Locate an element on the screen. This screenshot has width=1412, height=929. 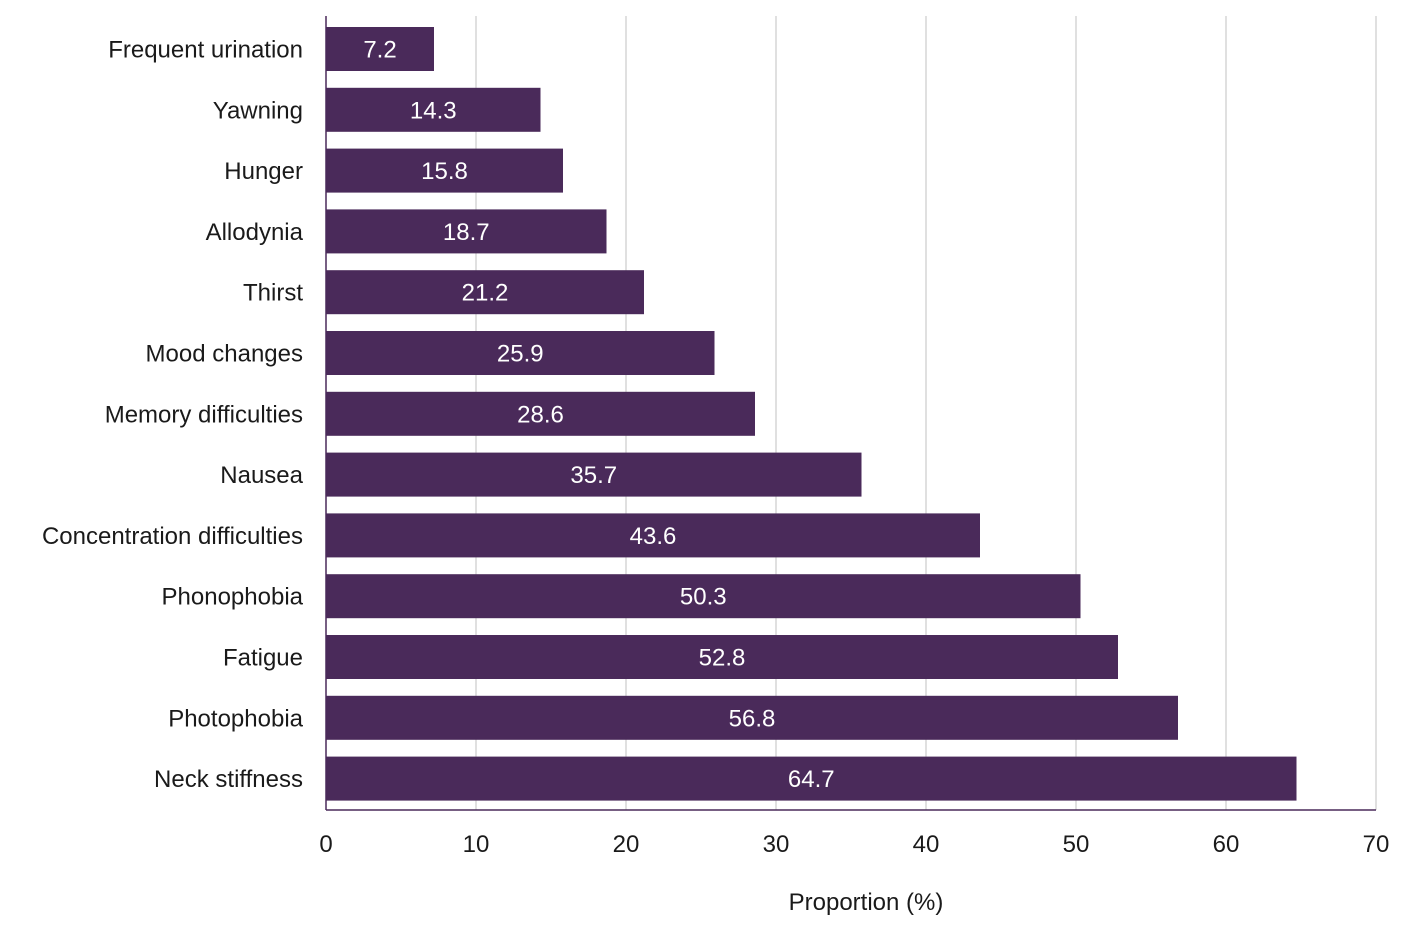
value-label: 25.9 is located at coordinates (520, 354).